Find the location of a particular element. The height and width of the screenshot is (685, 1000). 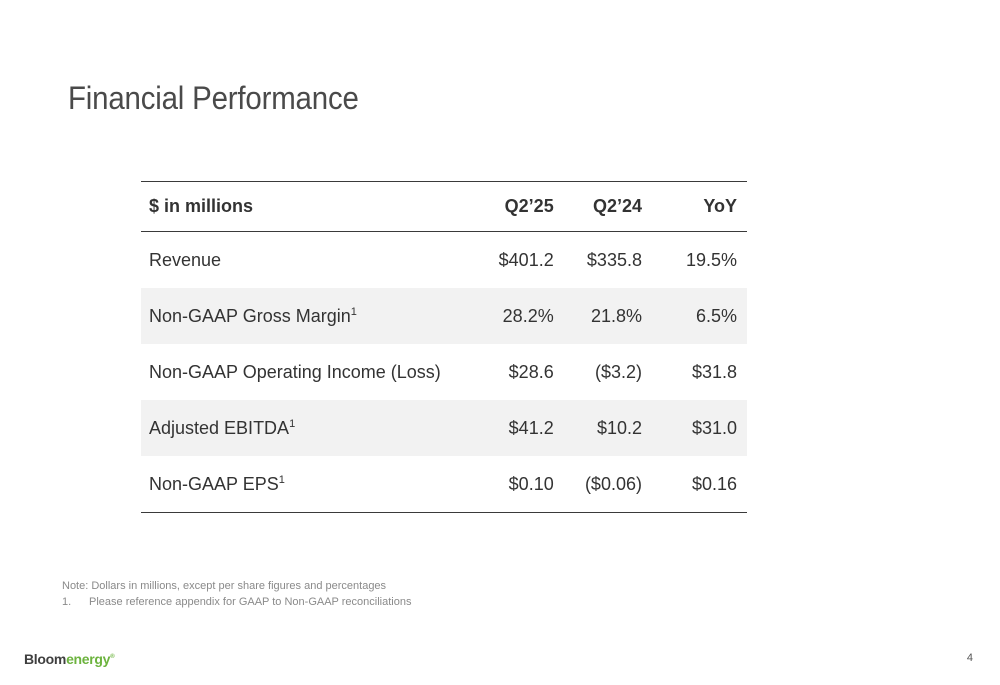

header-label: $ in millions is located at coordinates (307, 207).